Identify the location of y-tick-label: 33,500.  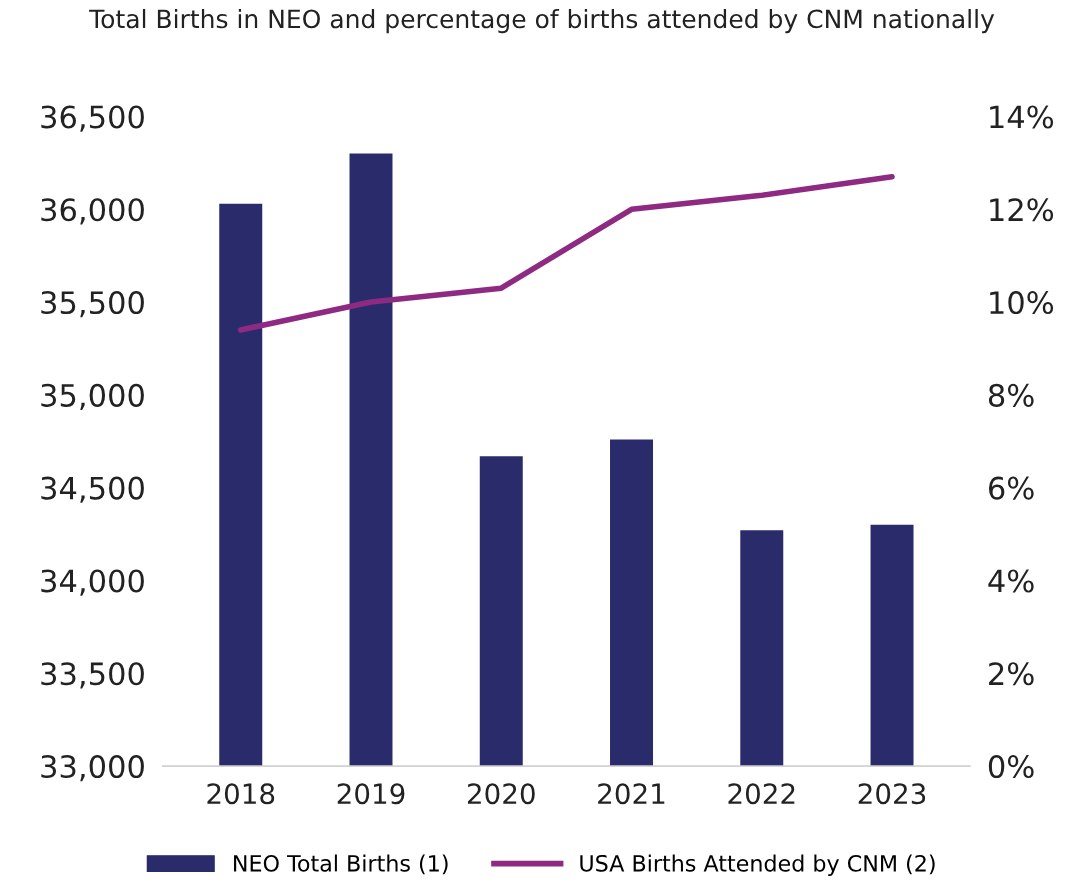
(92, 675).